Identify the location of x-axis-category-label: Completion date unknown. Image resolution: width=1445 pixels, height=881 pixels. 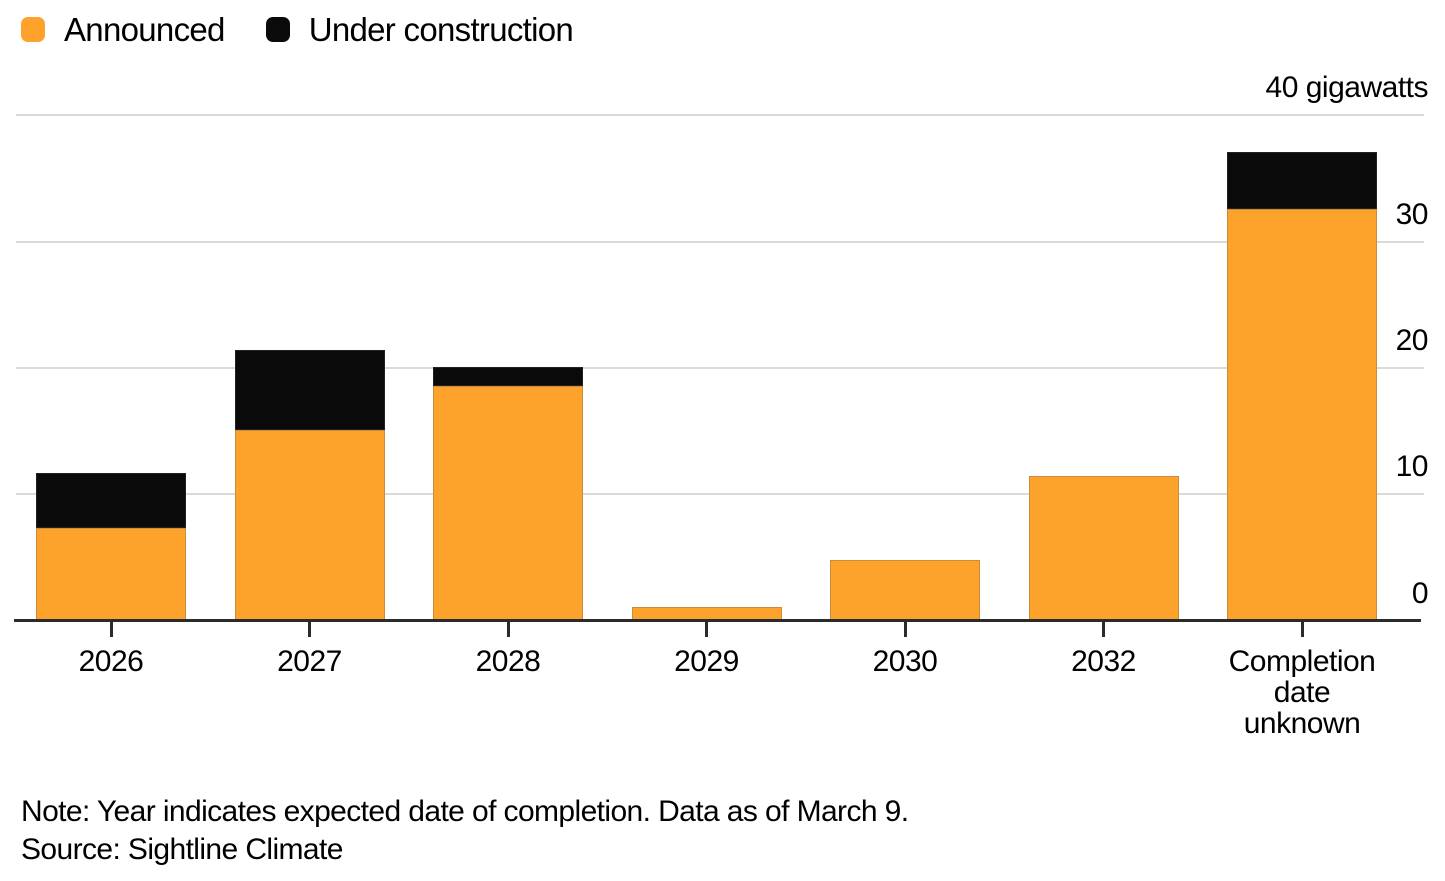
(1302, 692).